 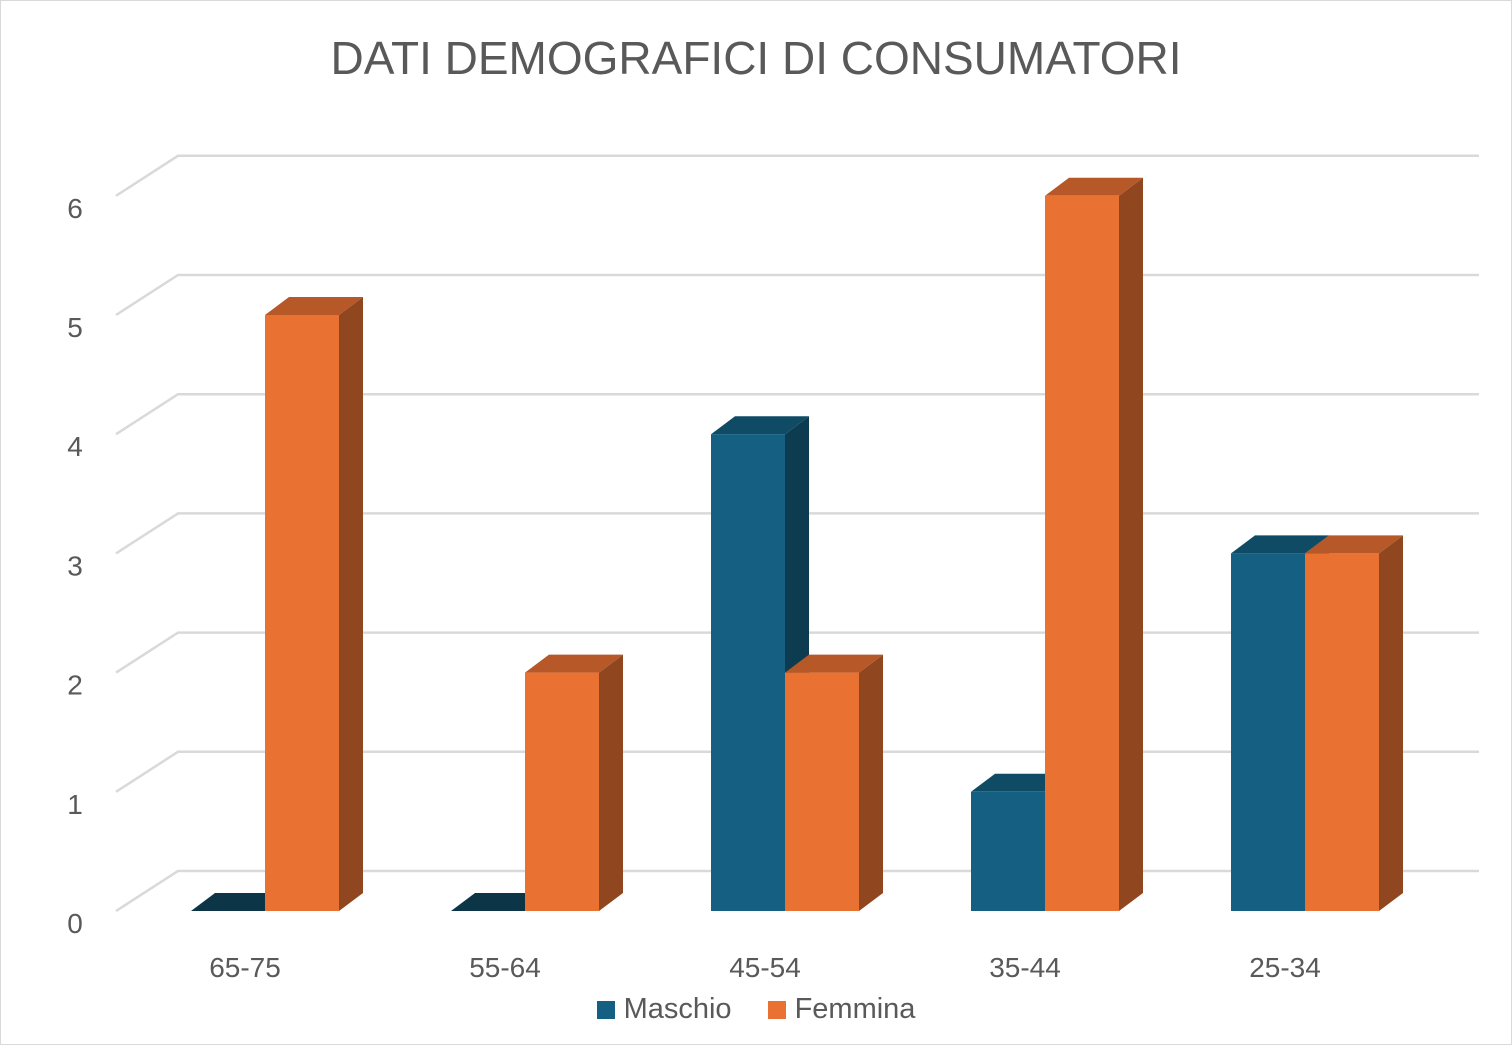 I want to click on x-axis-ticks: 65-75 55-64 45-54 35-44 25-34, so click(x=765, y=967).